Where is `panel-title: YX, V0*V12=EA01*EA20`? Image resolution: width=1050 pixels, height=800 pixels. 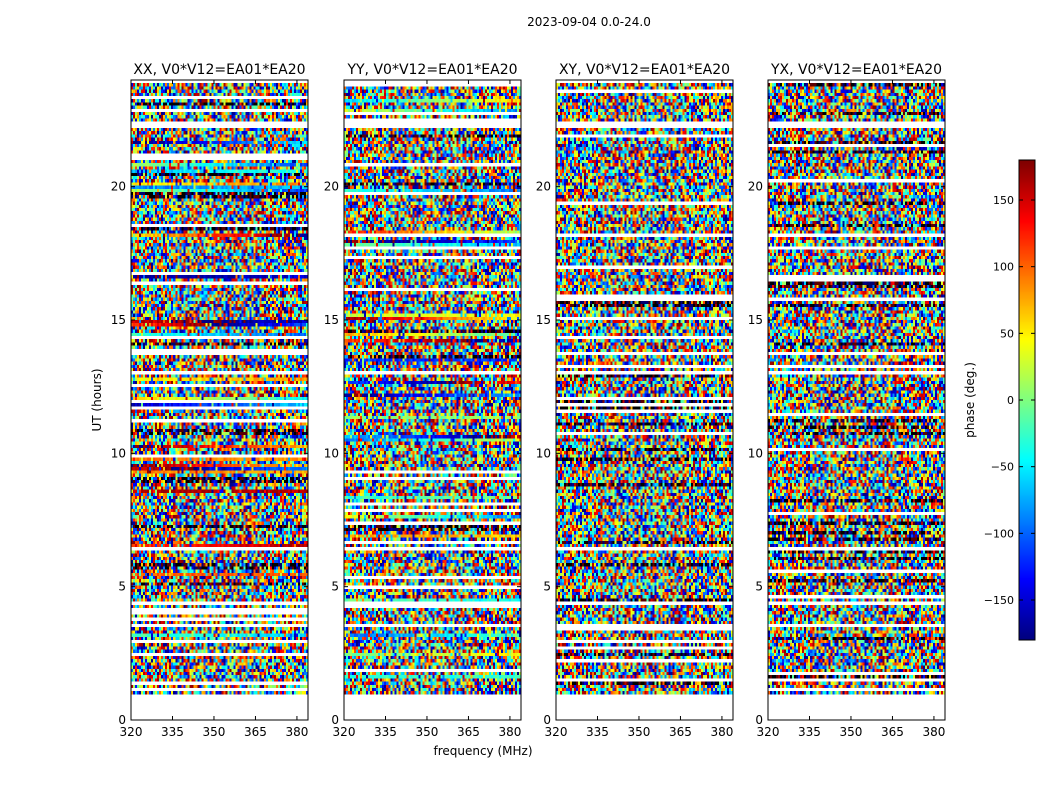 panel-title: YX, V0*V12=EA01*EA20 is located at coordinates (856, 70).